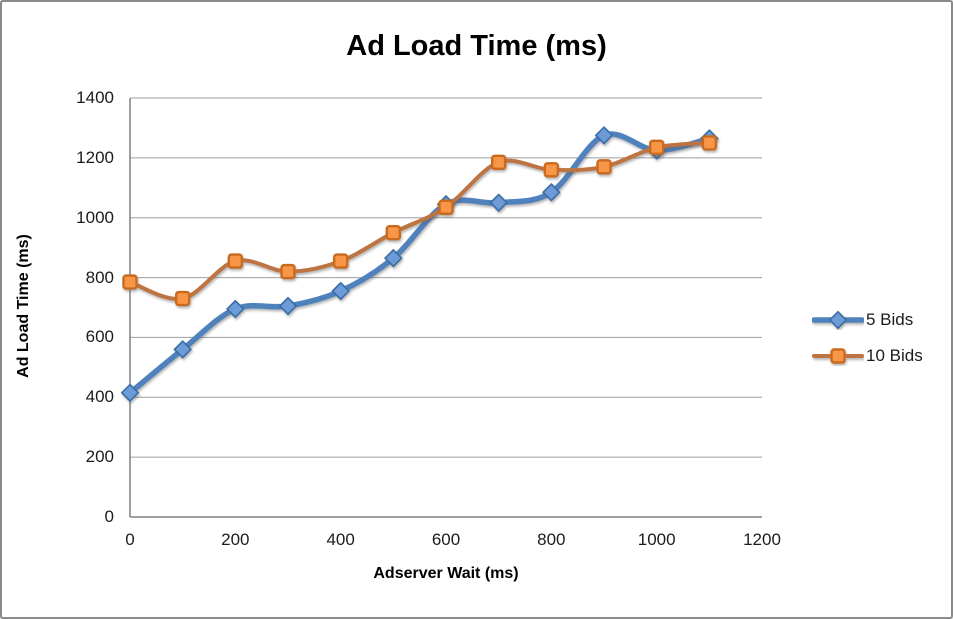 The width and height of the screenshot is (953, 619). Describe the element at coordinates (446, 573) in the screenshot. I see `x-axis-label: Adserver Wait (ms)` at that location.